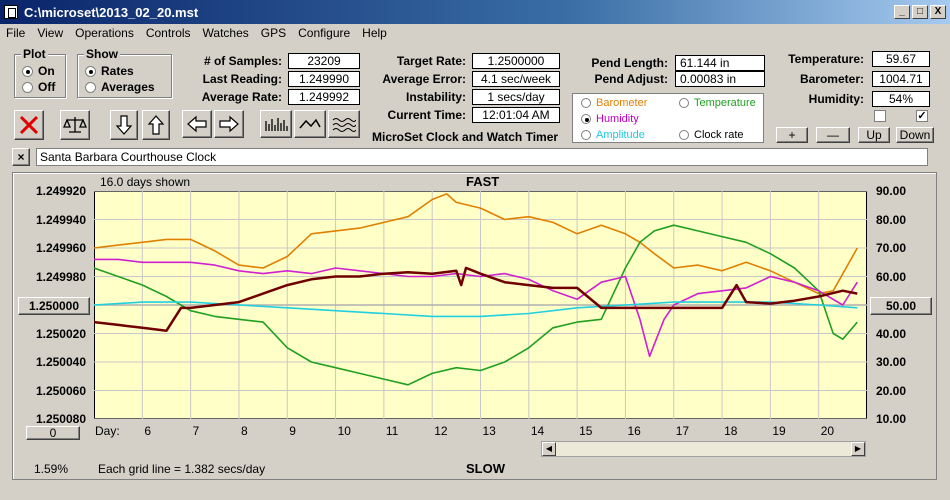  I want to click on menu-watches: Watches, so click(225, 33).